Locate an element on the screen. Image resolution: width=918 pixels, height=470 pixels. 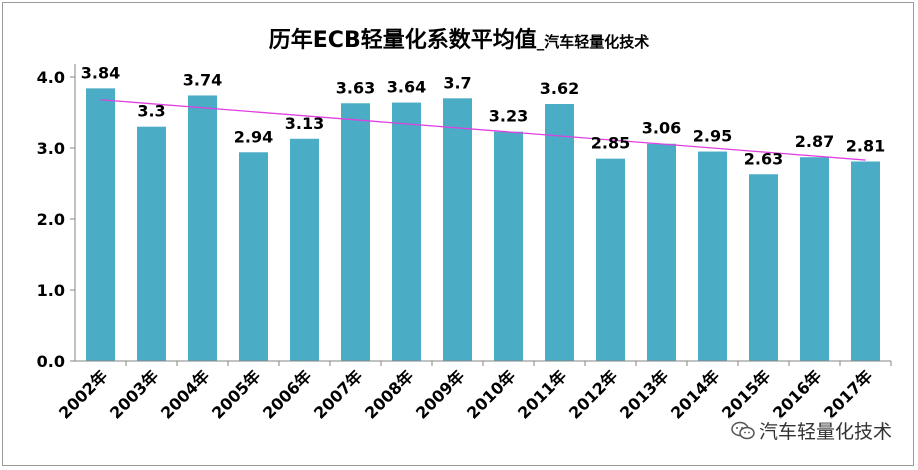
watermark-text: 汽车轻量化技术 is located at coordinates (825, 432).